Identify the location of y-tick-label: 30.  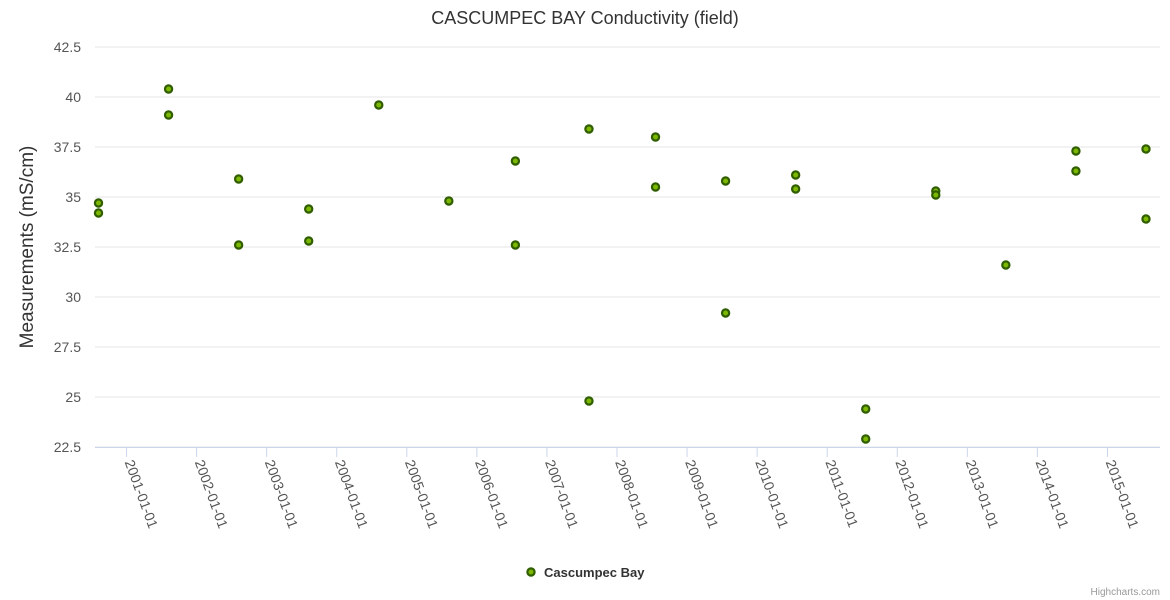
(73, 297).